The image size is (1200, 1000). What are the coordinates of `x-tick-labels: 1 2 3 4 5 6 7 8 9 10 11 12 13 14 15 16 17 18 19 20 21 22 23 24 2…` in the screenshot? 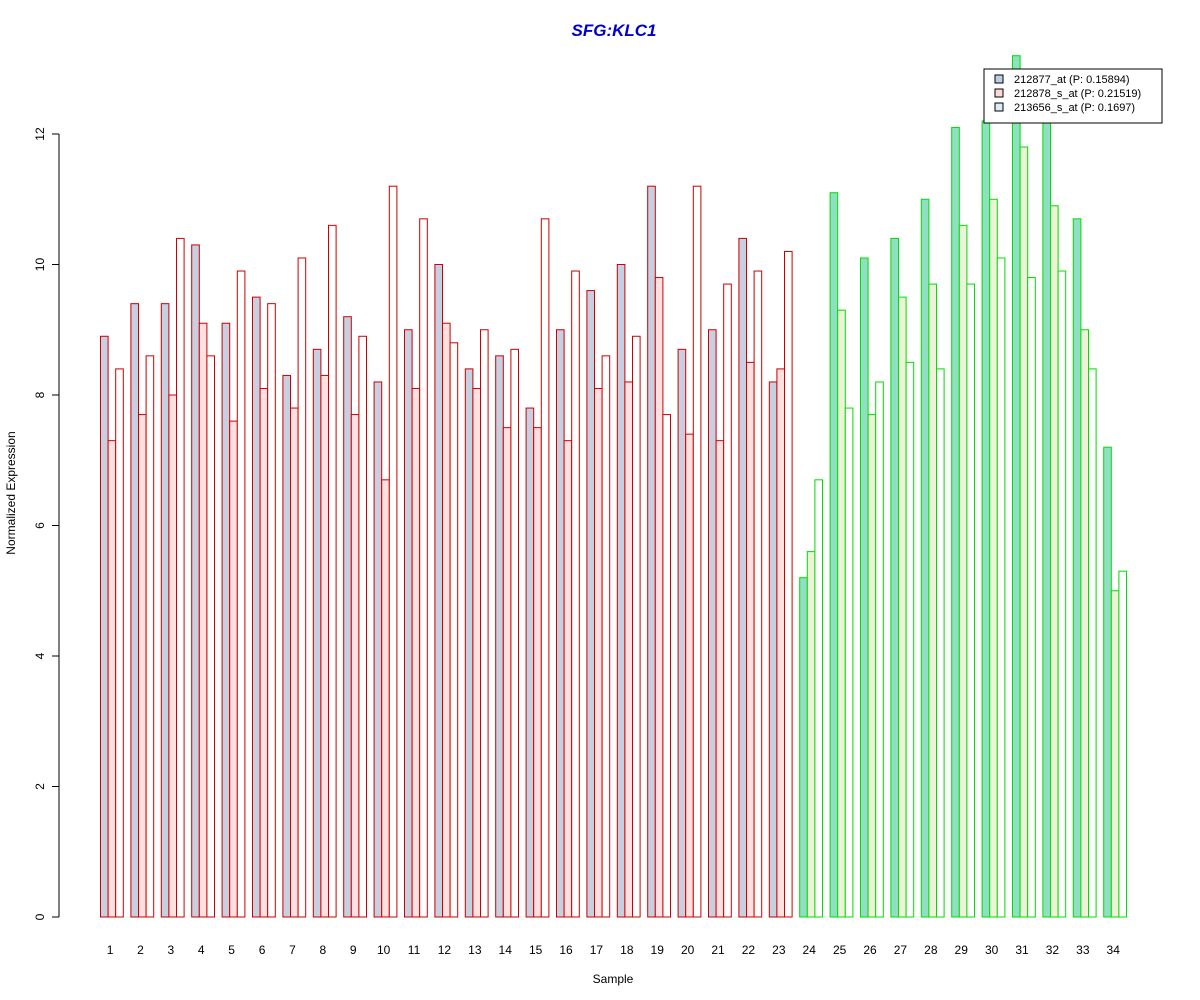 It's located at (614, 950).